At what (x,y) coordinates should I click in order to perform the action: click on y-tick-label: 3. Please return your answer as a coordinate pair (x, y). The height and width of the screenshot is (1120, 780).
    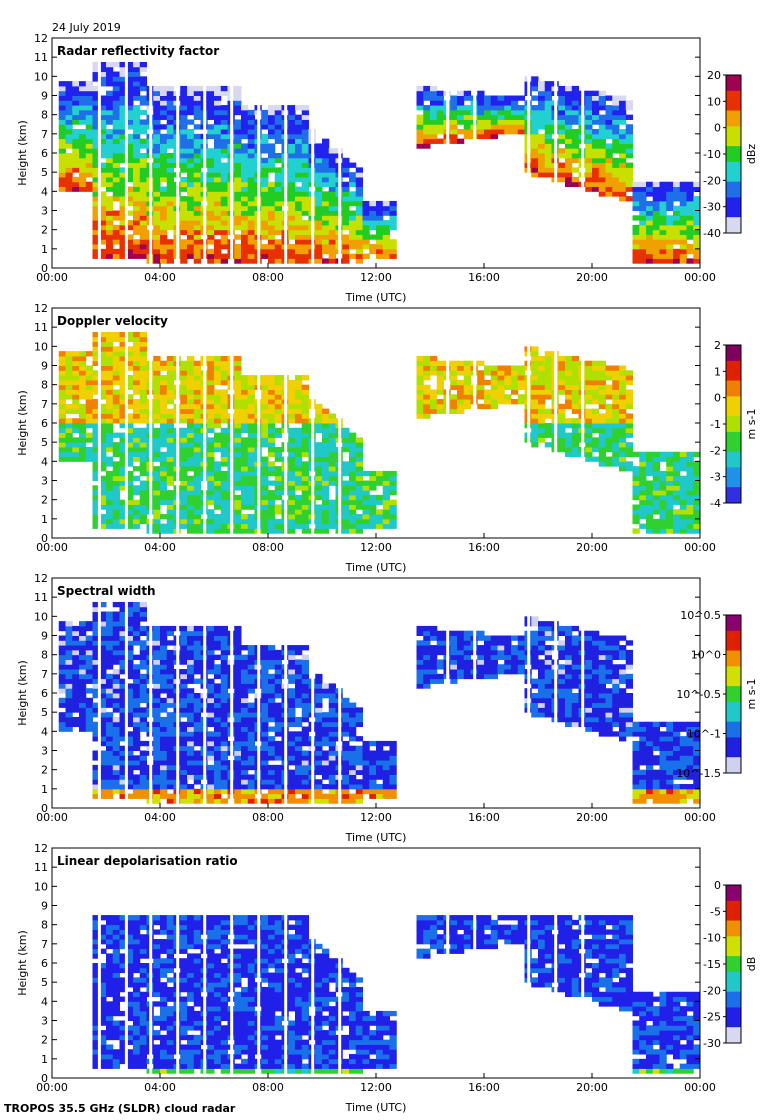
    Looking at the image, I should click on (44, 481).